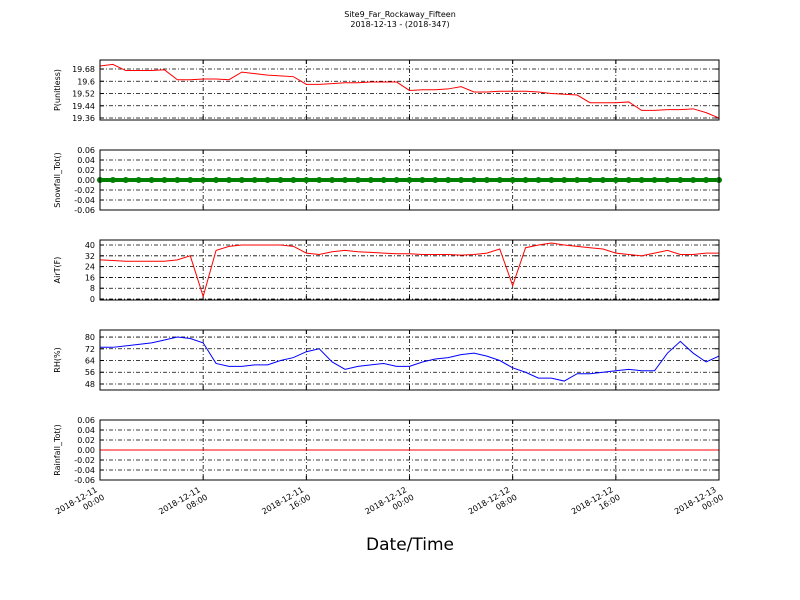 This screenshot has width=800, height=600. What do you see at coordinates (92, 288) in the screenshot?
I see `y-tick-label: 8` at bounding box center [92, 288].